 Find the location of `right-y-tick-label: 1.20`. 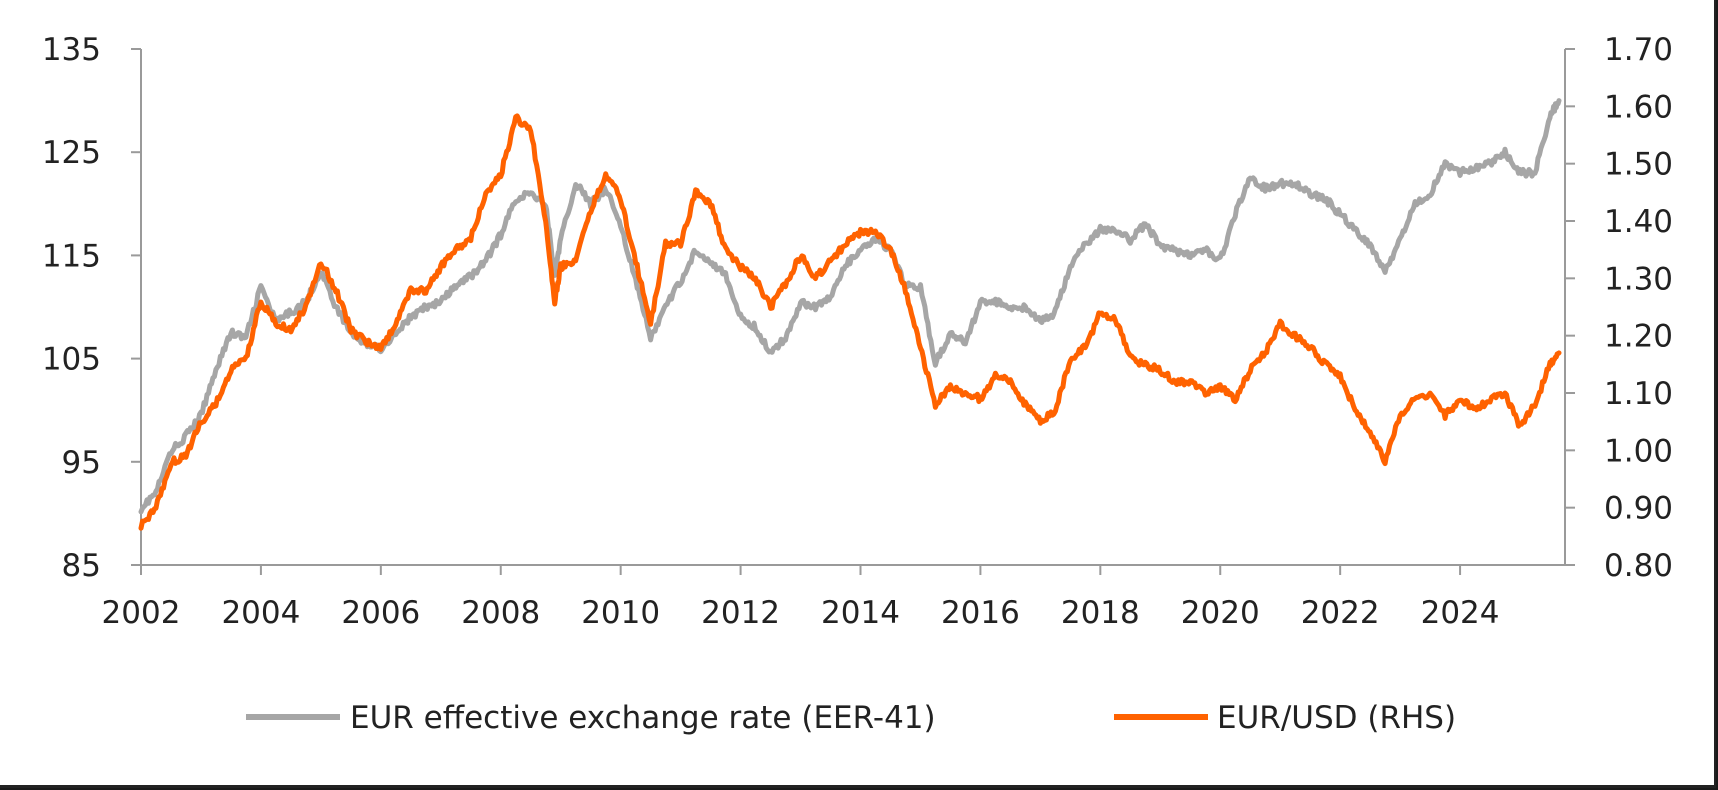

right-y-tick-label: 1.20 is located at coordinates (1638, 337).